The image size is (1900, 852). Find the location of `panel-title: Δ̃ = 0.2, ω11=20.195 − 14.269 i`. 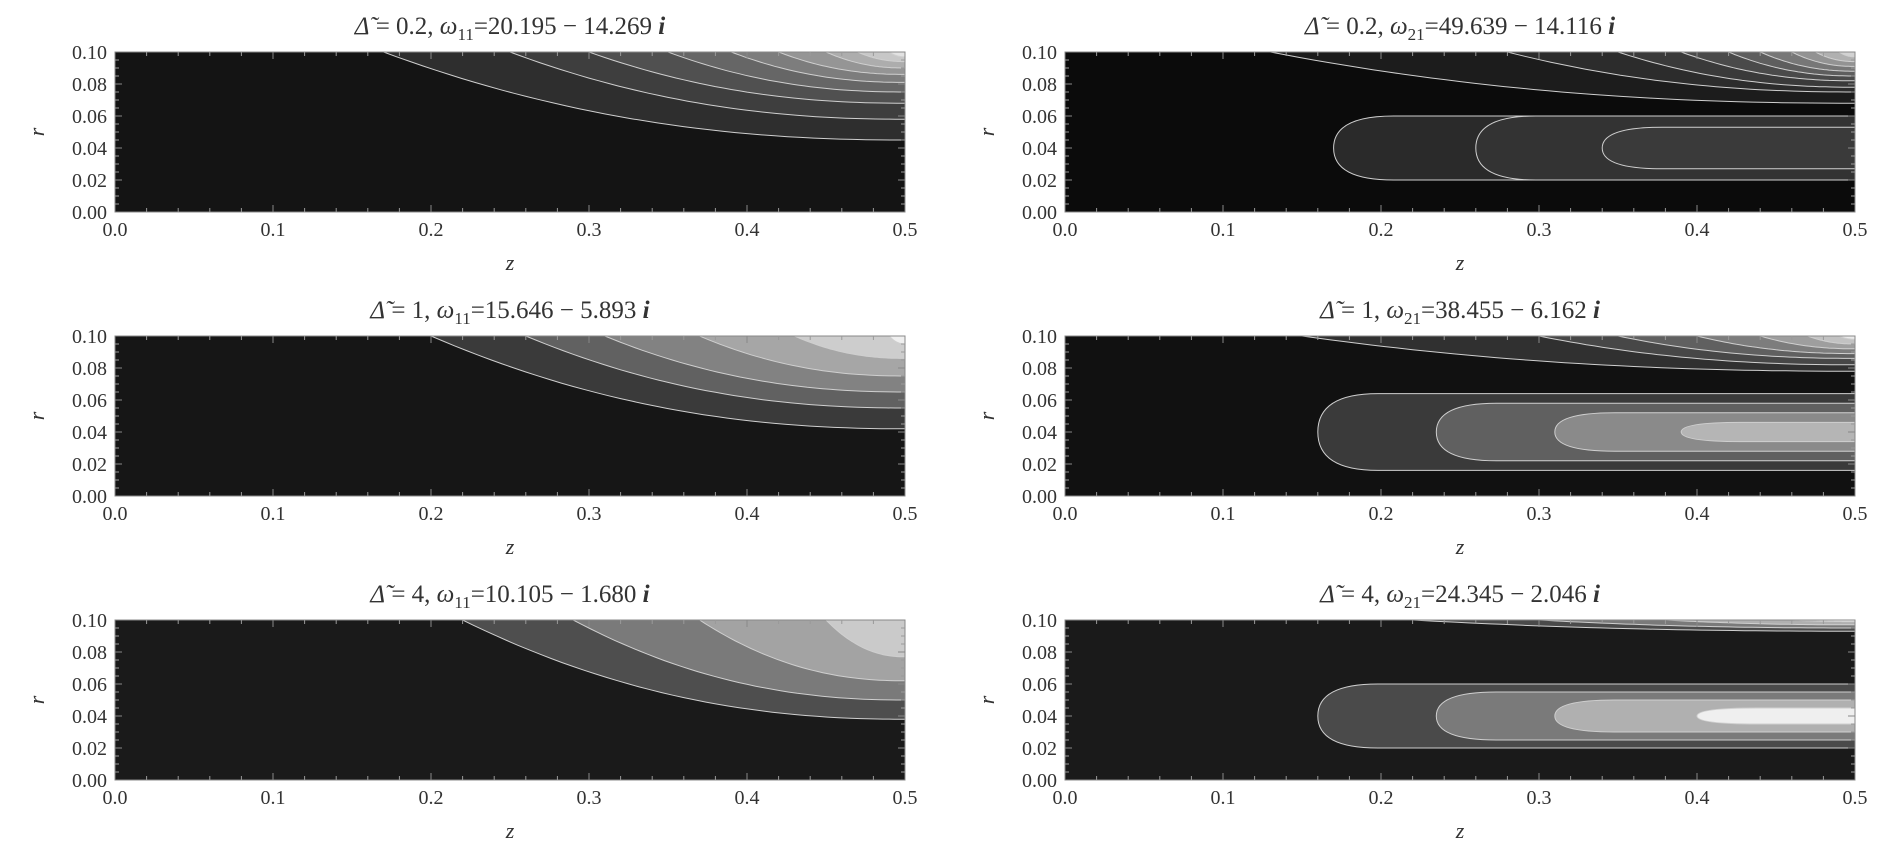

panel-title: Δ̃ = 0.2, ω11=20.195 − 14.269 i is located at coordinates (510, 28).